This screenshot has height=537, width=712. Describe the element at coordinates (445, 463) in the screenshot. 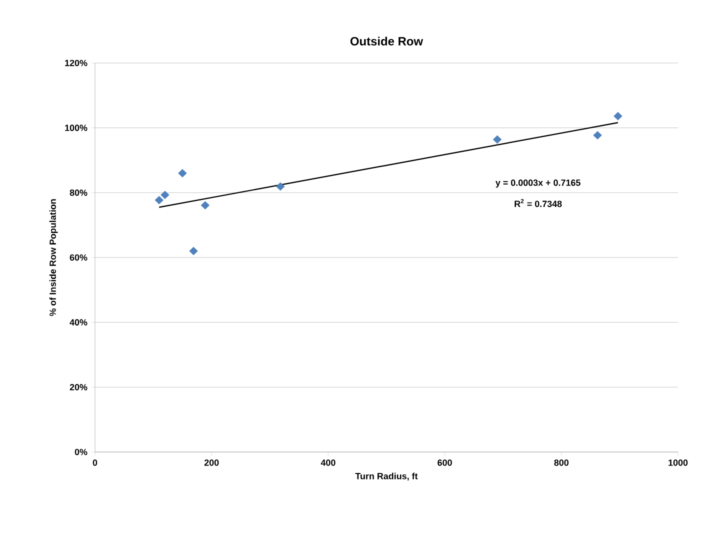

I see `x-tick-label: 600` at that location.